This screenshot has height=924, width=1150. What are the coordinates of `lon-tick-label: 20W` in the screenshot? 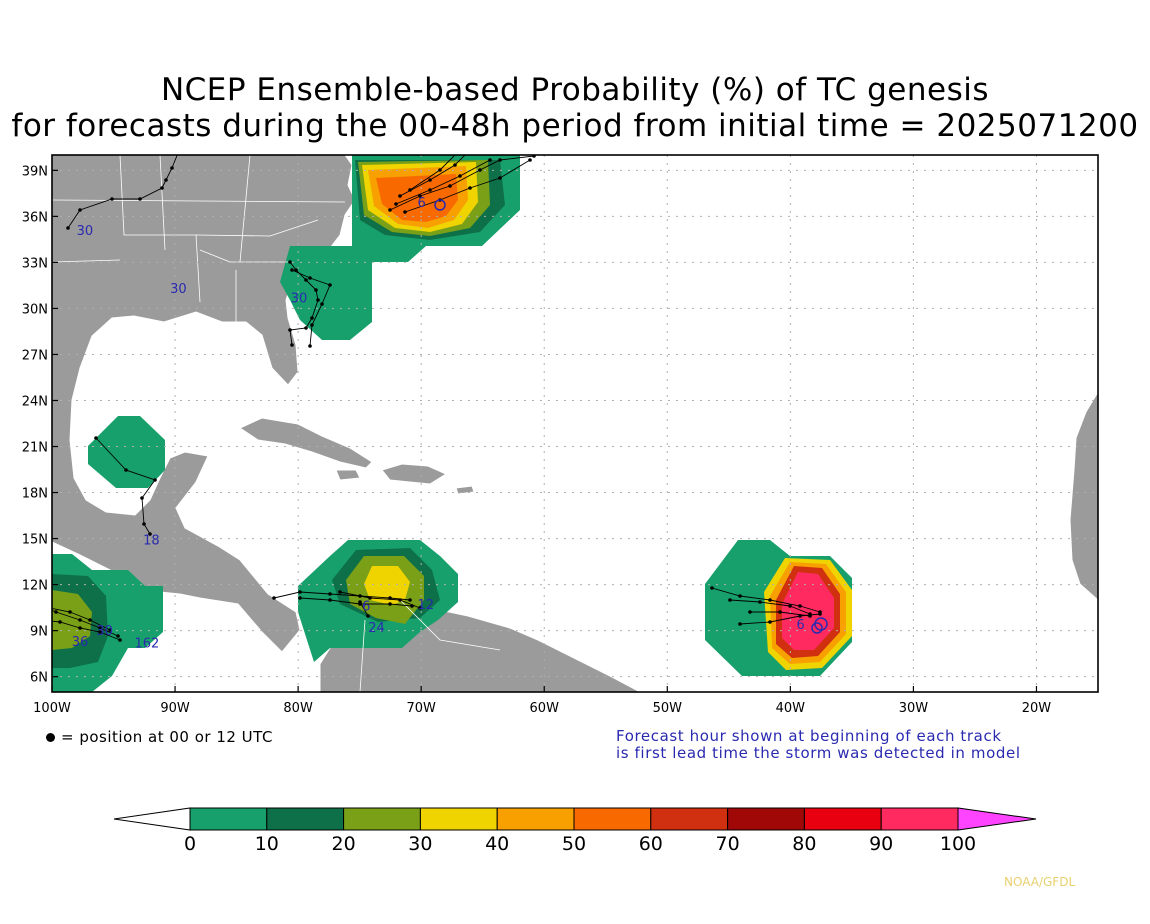 It's located at (1037, 708).